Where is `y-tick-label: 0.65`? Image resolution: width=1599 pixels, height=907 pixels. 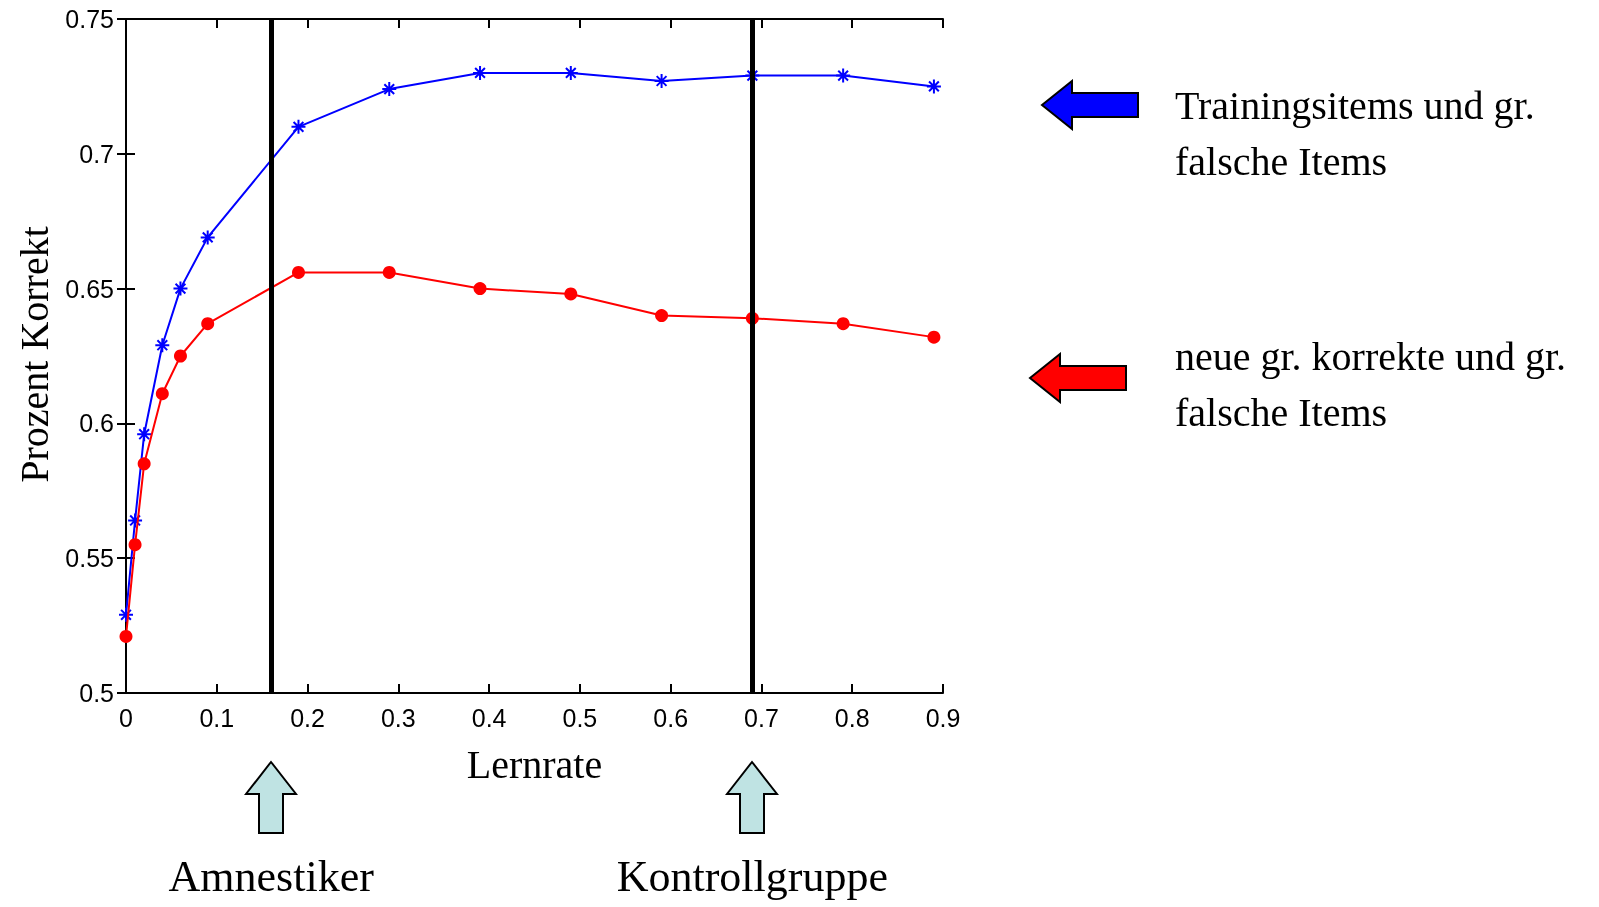 y-tick-label: 0.65 is located at coordinates (89, 288).